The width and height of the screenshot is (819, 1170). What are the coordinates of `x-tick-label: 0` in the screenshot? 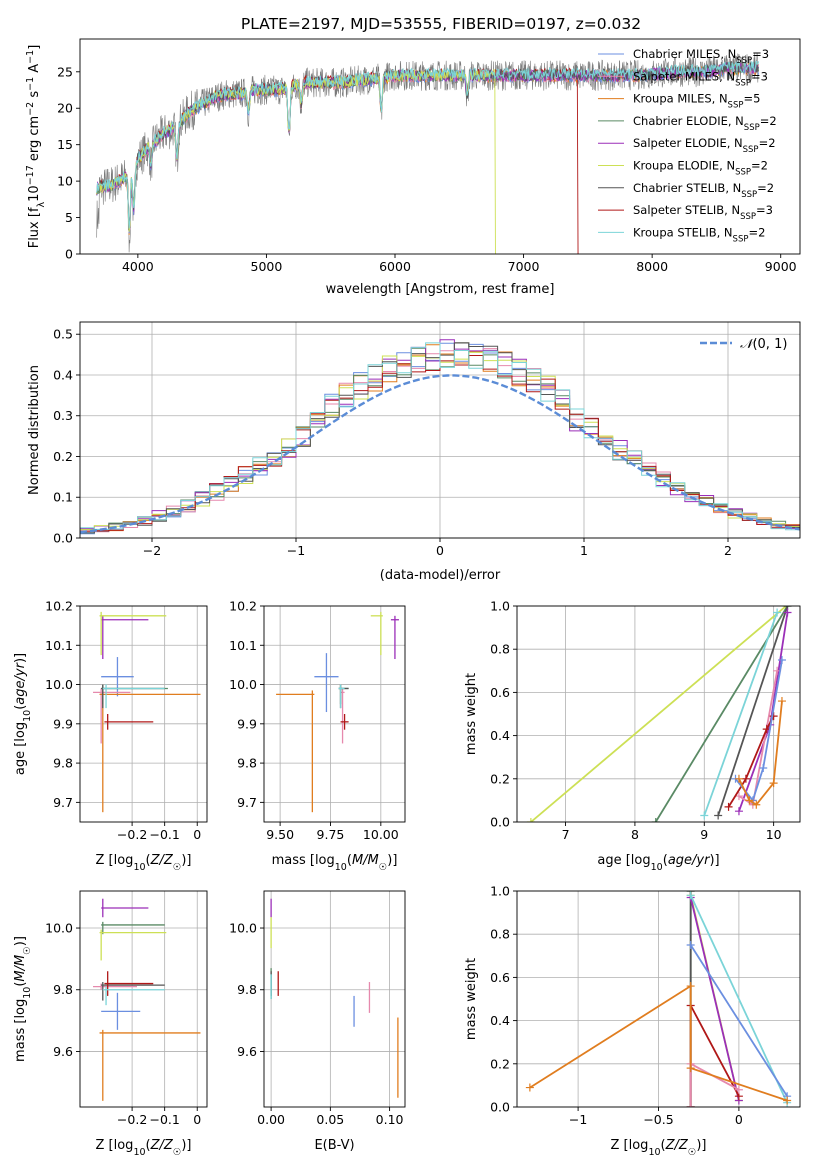 It's located at (739, 1119).